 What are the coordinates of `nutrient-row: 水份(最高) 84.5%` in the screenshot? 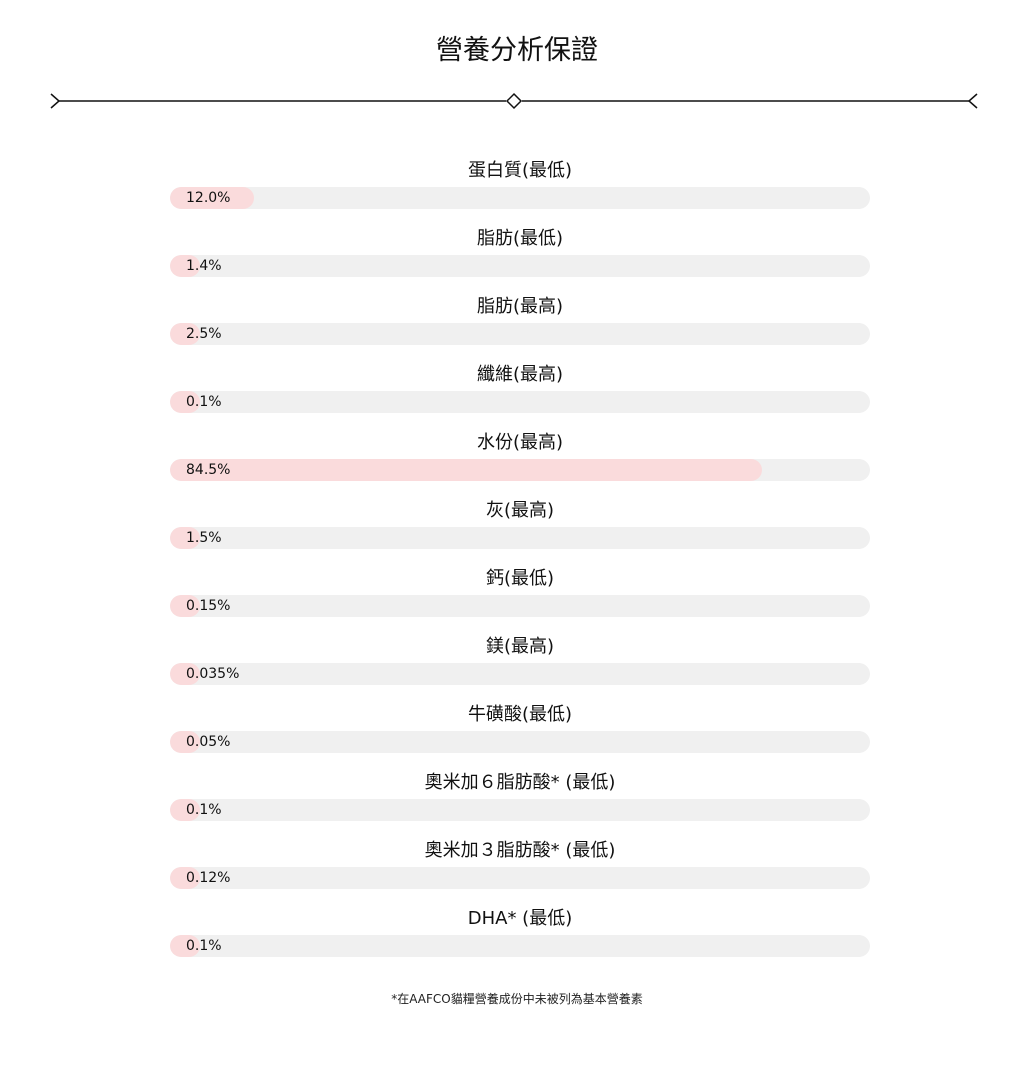 It's located at (520, 462).